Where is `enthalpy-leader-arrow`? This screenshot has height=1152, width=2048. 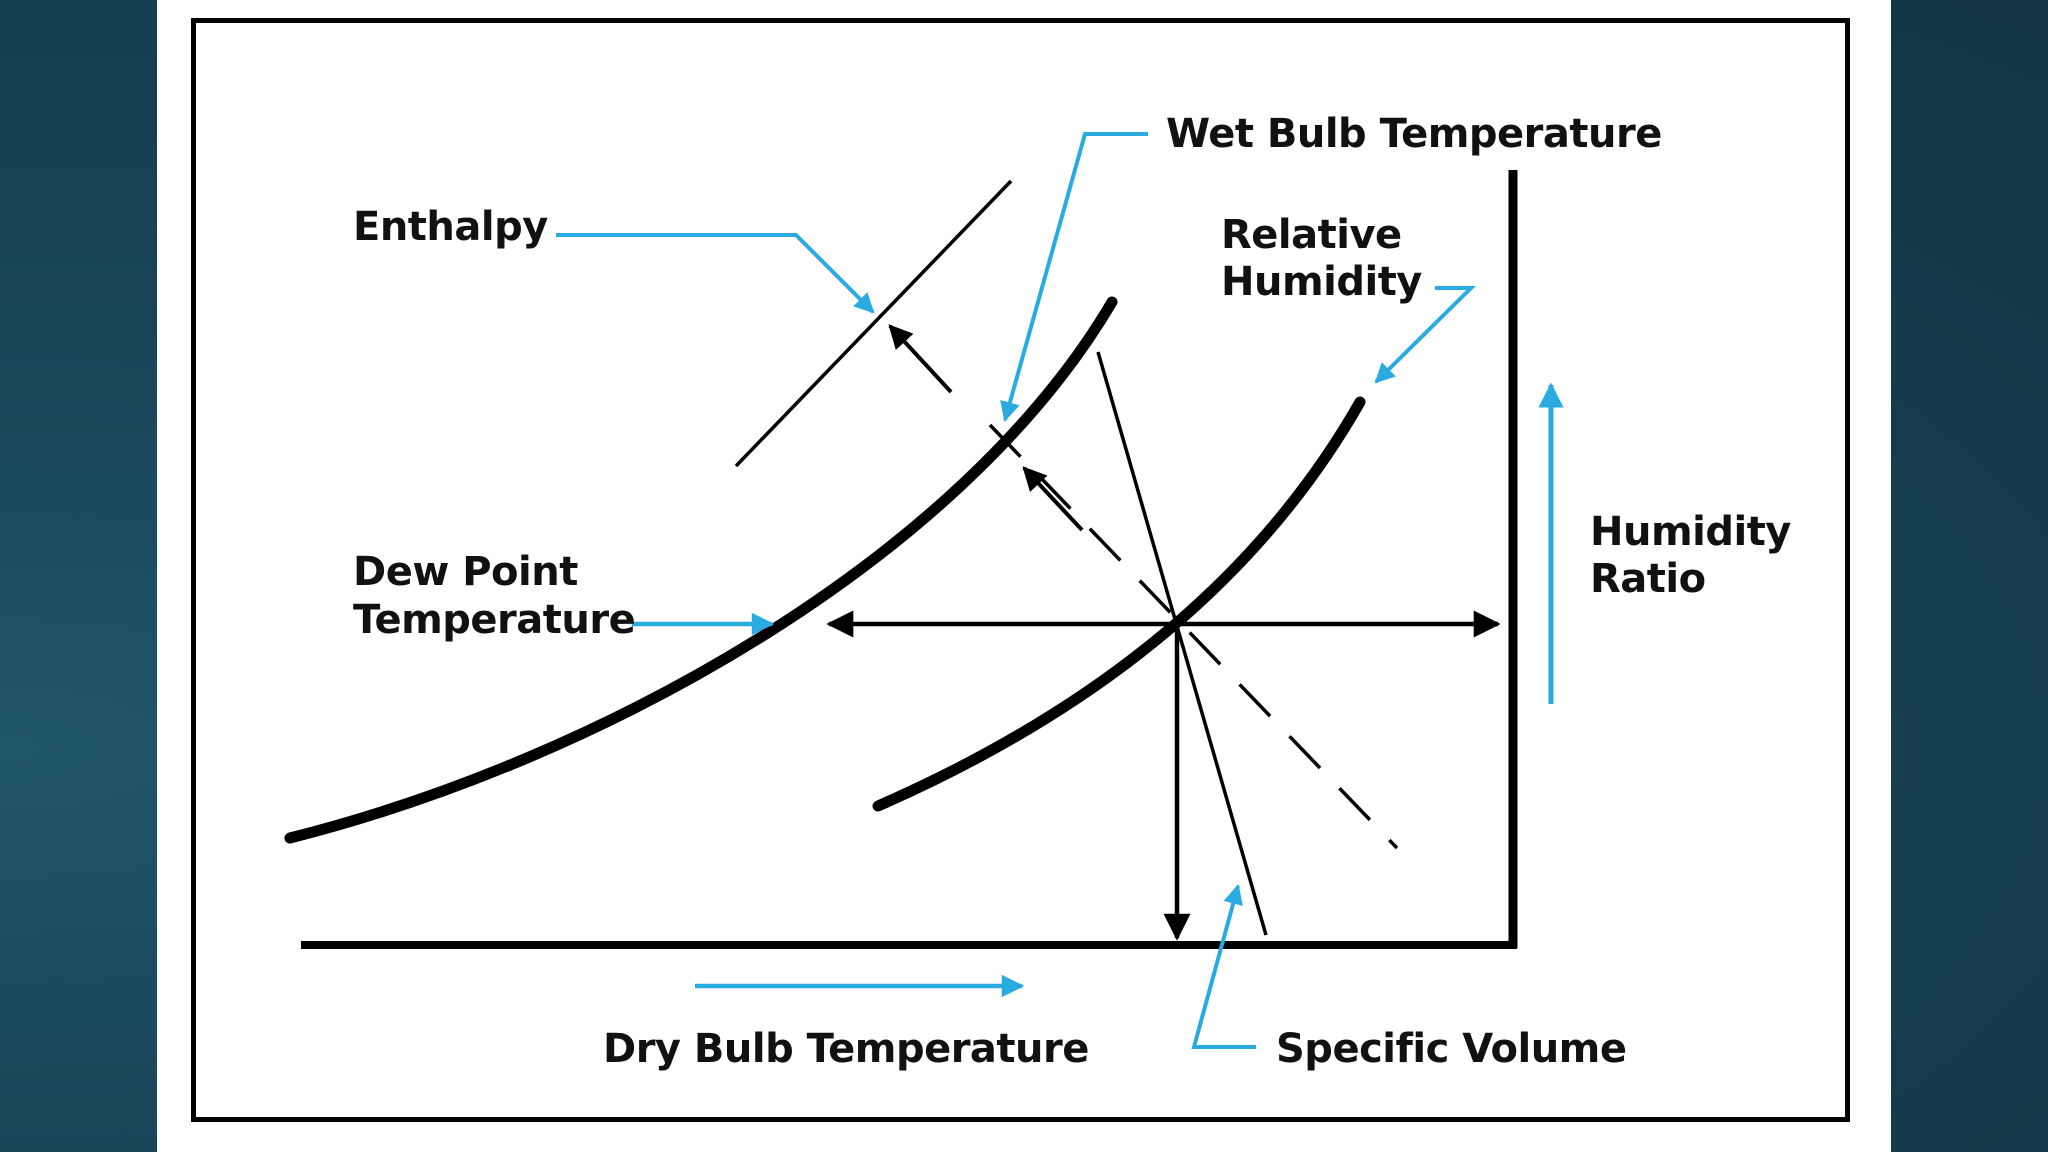
enthalpy-leader-arrow is located at coordinates (715, 273).